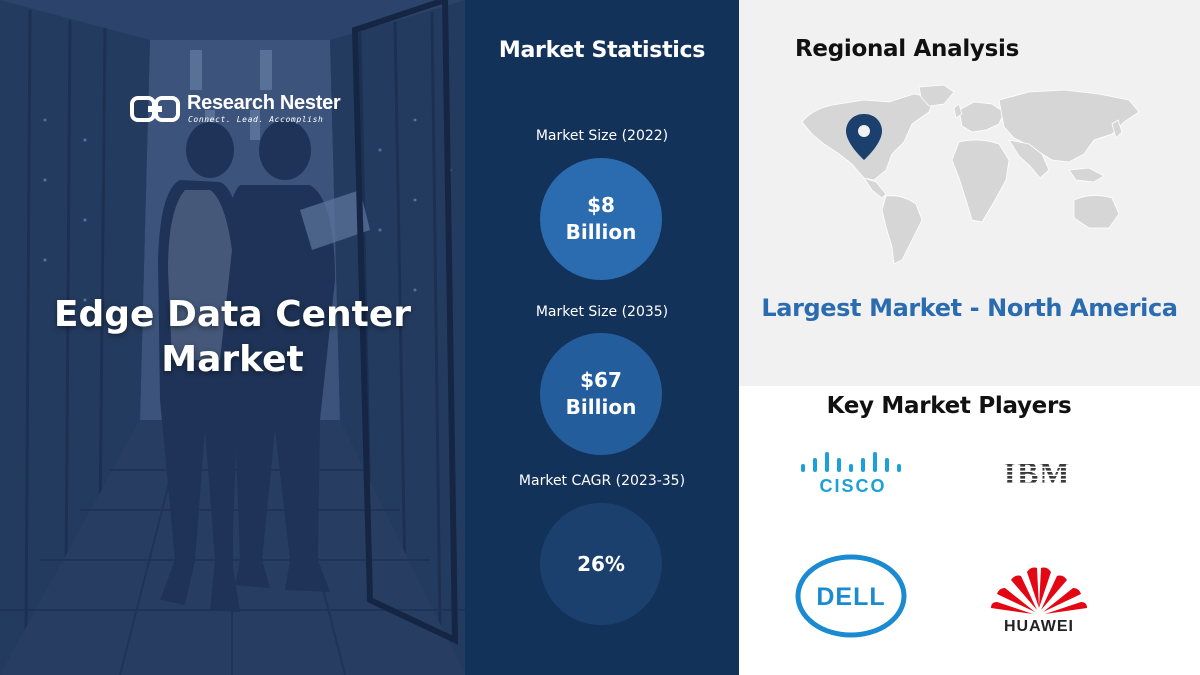 The image size is (1200, 675). Describe the element at coordinates (1039, 626) in the screenshot. I see `huawei-logo-text: HUAWEI` at that location.